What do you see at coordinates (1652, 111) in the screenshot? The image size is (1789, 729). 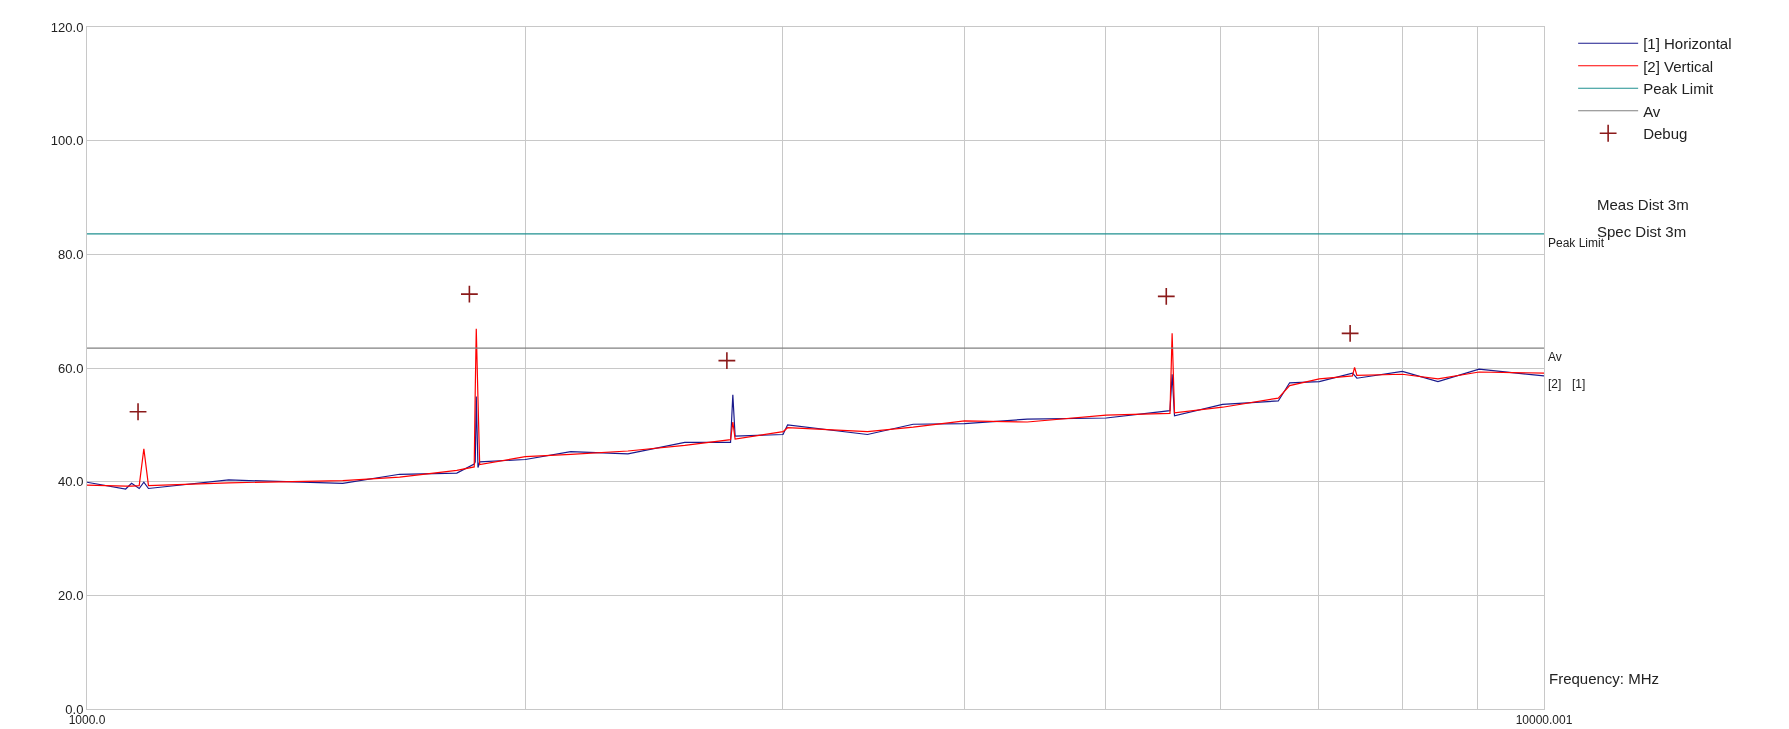 I see `legend-label: Av` at bounding box center [1652, 111].